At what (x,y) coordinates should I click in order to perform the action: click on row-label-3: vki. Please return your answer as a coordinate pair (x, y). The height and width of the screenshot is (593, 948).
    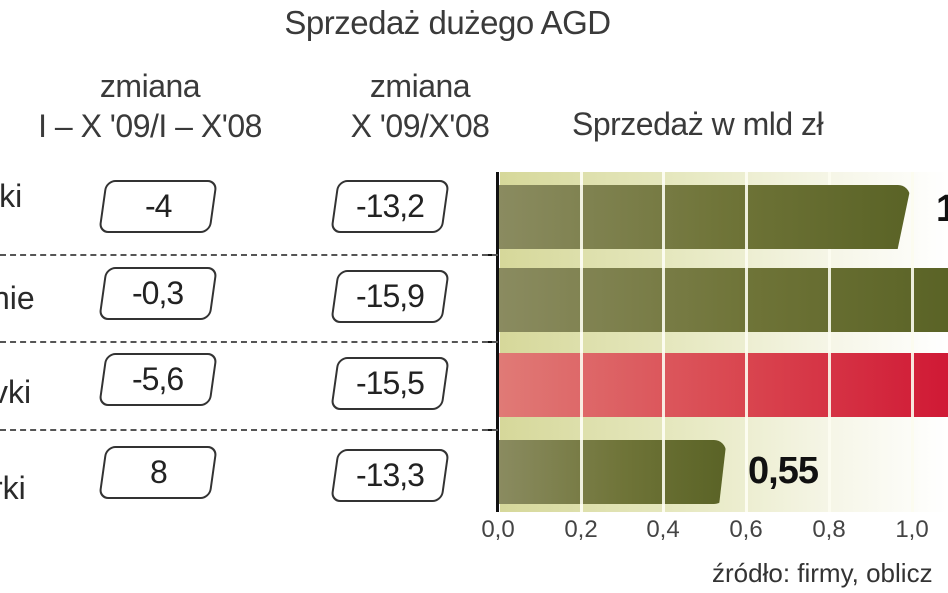
    Looking at the image, I should click on (16, 392).